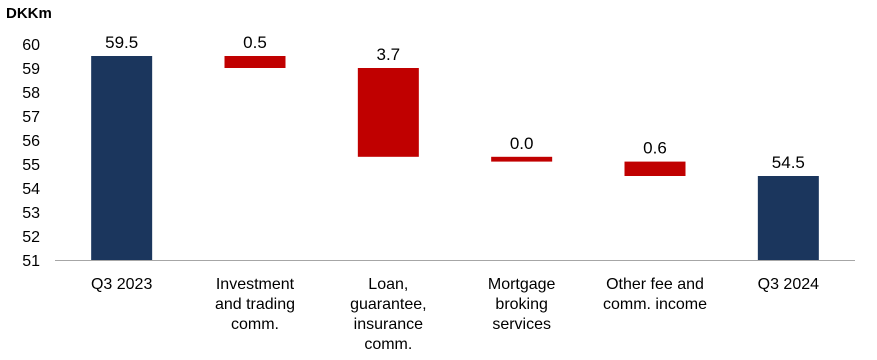 The height and width of the screenshot is (360, 877). Describe the element at coordinates (655, 148) in the screenshot. I see `data-label: 0.6` at that location.